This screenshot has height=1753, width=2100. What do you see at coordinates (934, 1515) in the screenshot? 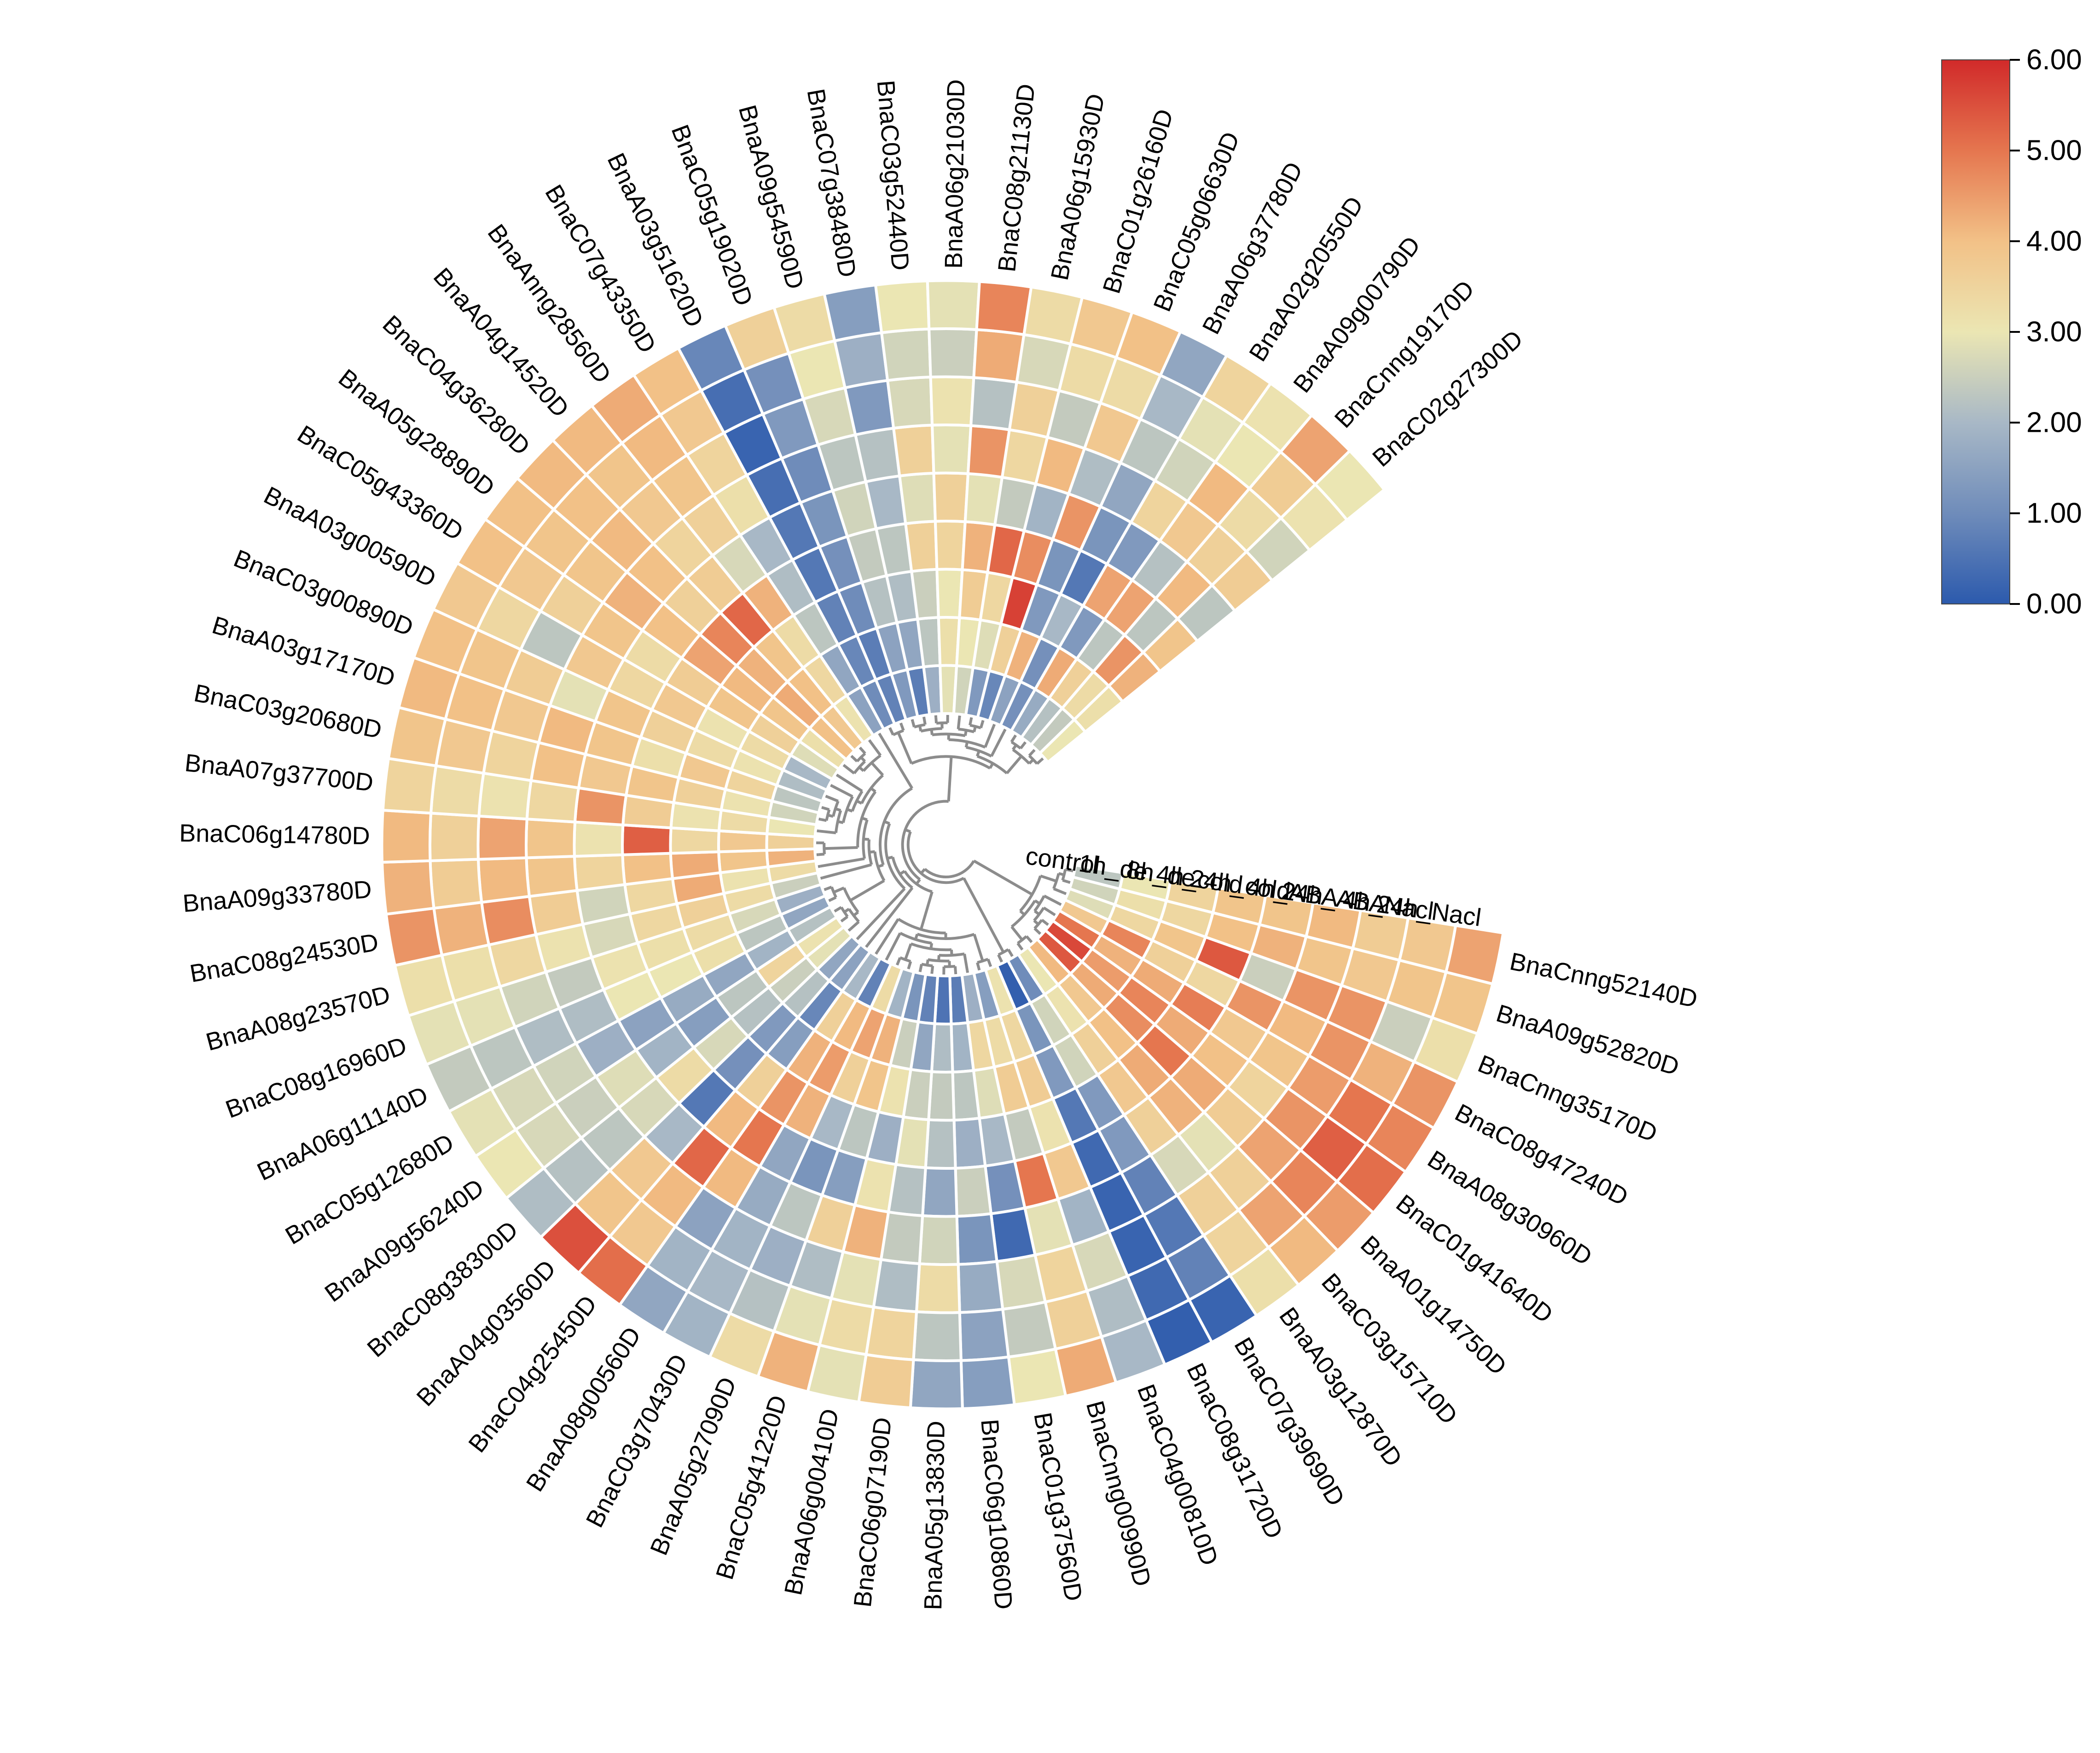
I see `gene-label: BnaA05g13830D` at bounding box center [934, 1515].